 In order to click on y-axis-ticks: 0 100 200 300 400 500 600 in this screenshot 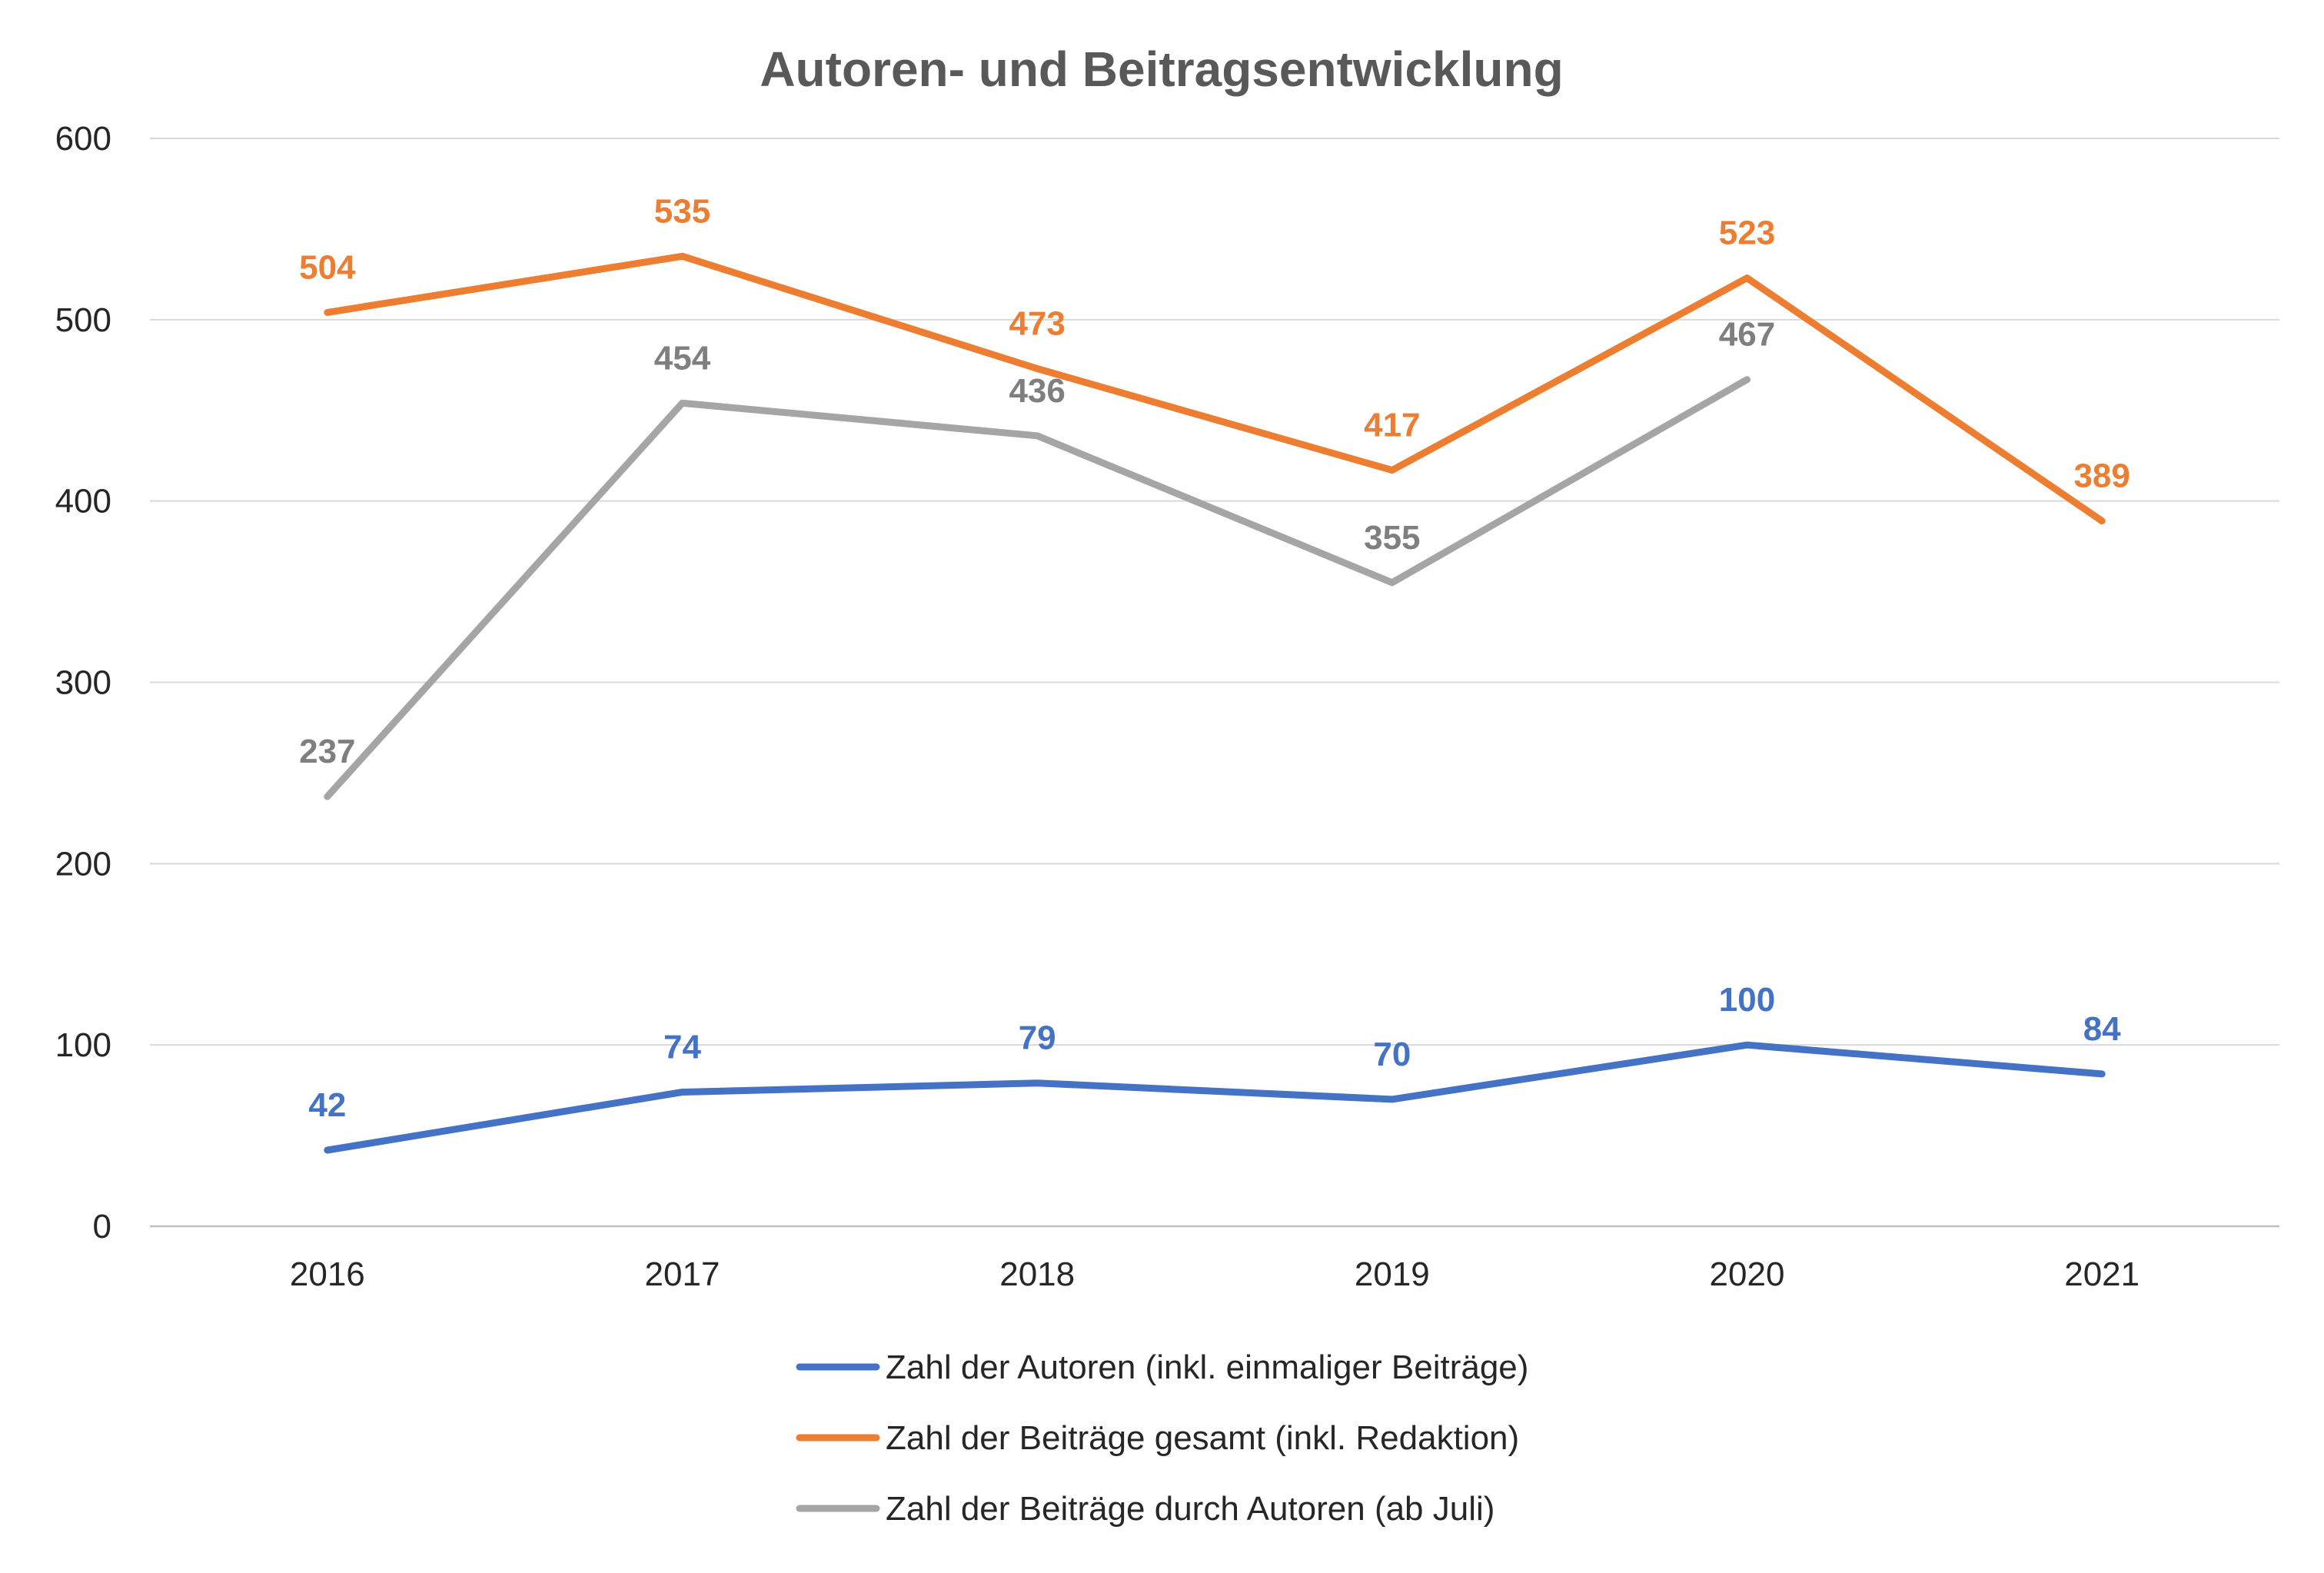, I will do `click(83, 682)`.